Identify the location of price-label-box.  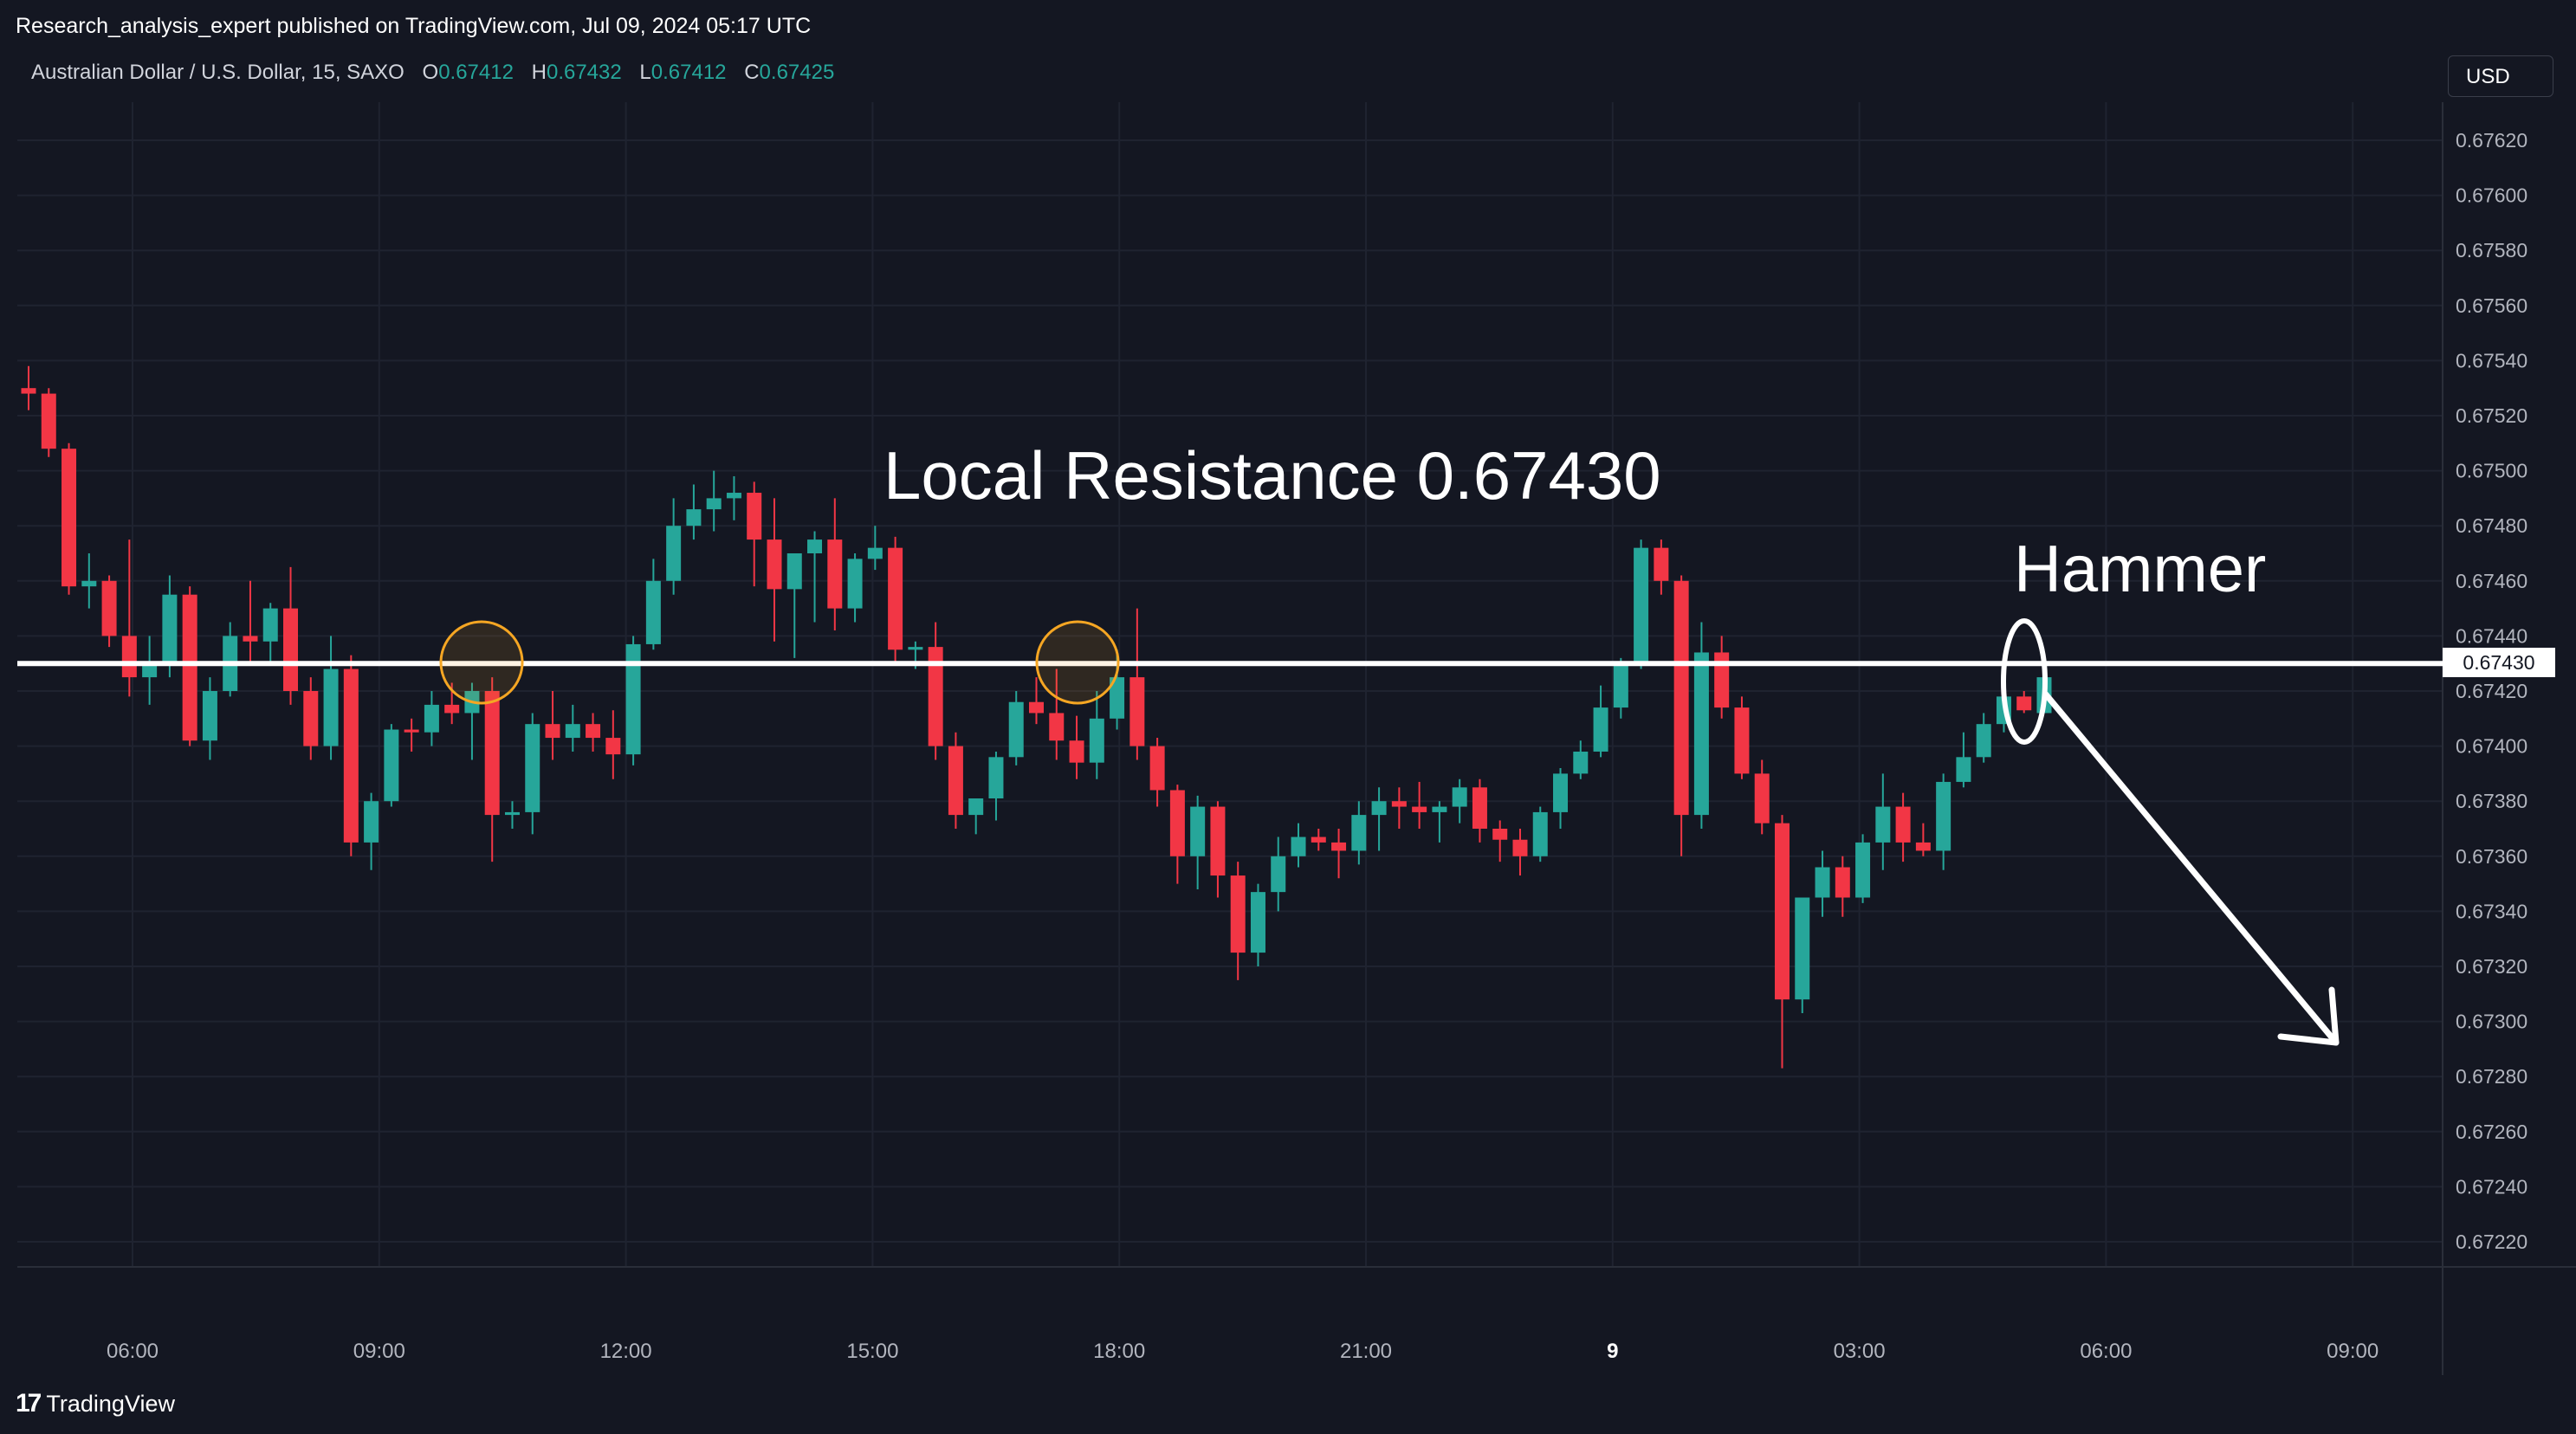
(2499, 662).